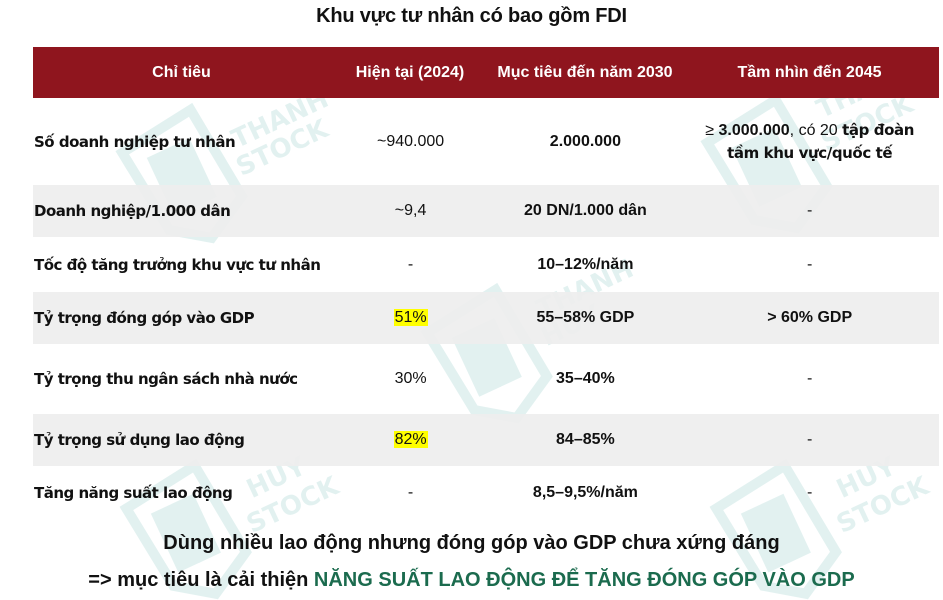 Image resolution: width=943 pixels, height=600 pixels. I want to click on conclusion-prefix: => mục tiêu là cải thiện, so click(201, 580).